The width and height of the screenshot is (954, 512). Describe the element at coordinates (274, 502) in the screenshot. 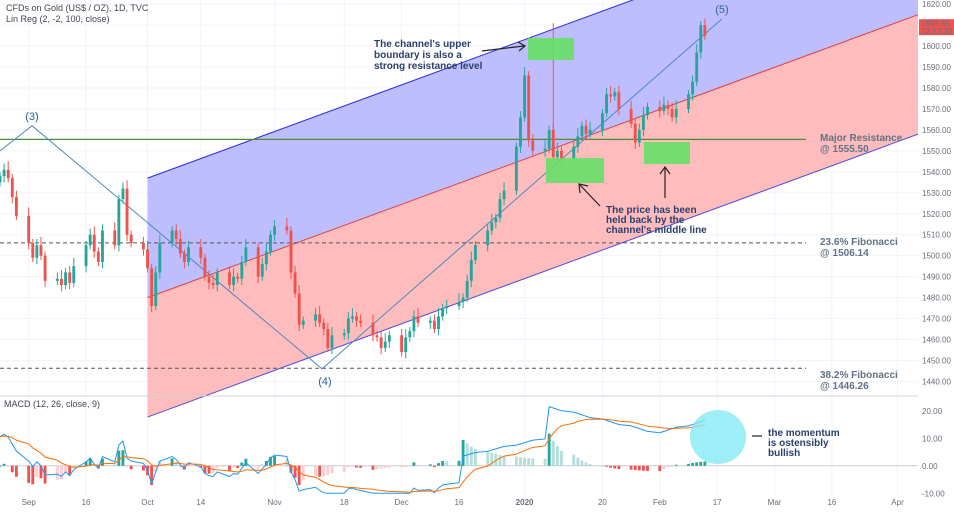

I see `date-axis-tick: Nov` at that location.